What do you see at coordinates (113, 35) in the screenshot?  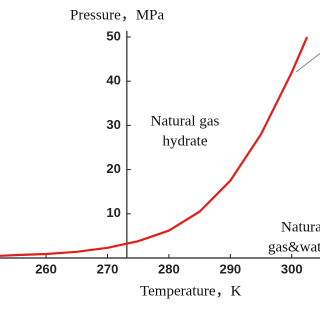 I see `y-tick-label: 50` at bounding box center [113, 35].